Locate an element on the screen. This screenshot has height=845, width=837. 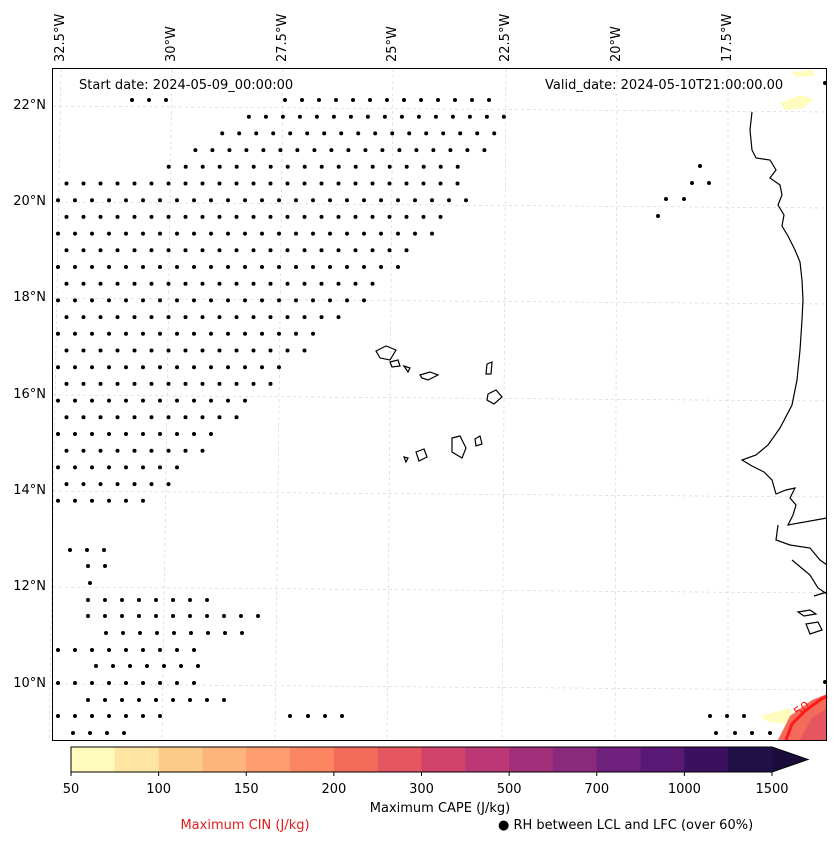
colorbar-extend-arrow is located at coordinates (790, 759).